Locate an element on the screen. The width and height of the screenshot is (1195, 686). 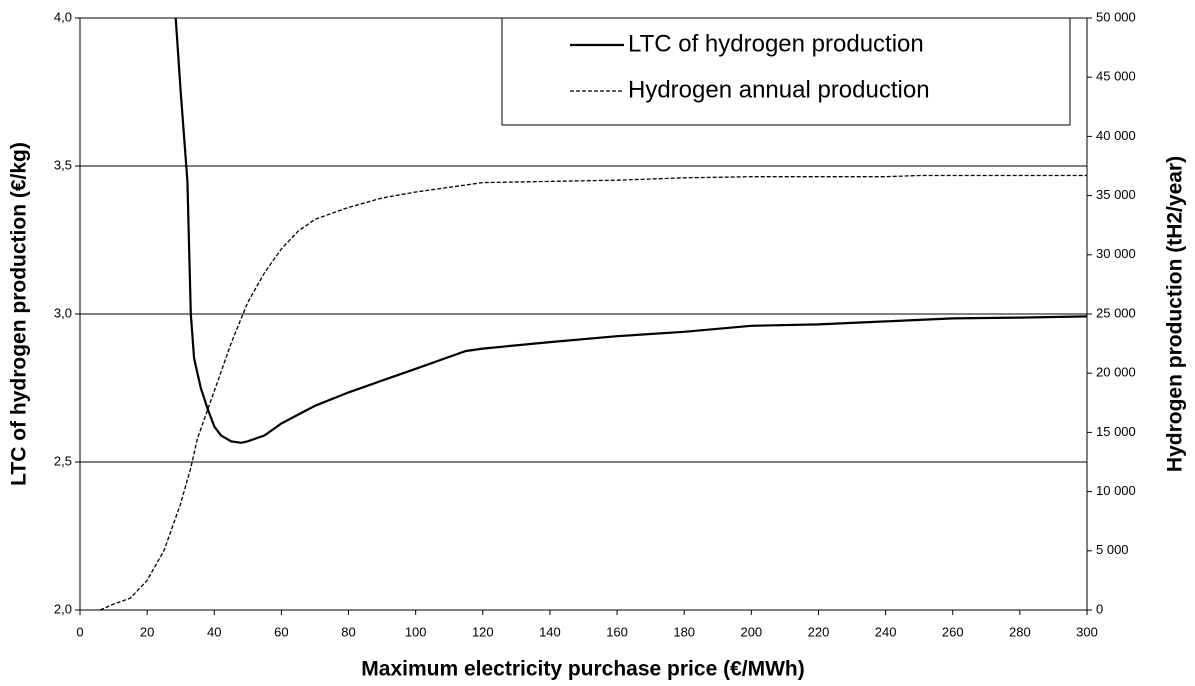
x-tick-label: 160 is located at coordinates (617, 631).